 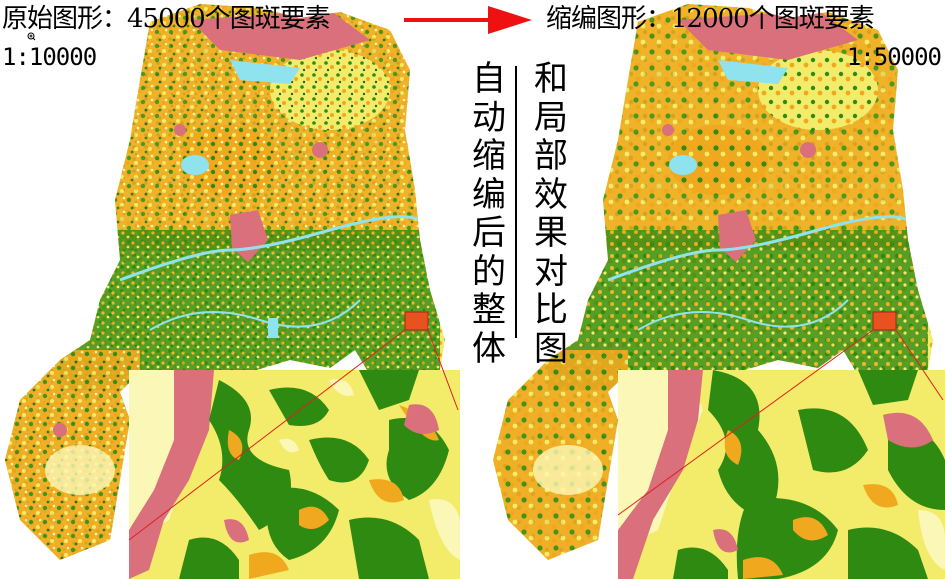 I want to click on generalized-map-scale: 1:50000, so click(x=894, y=57).